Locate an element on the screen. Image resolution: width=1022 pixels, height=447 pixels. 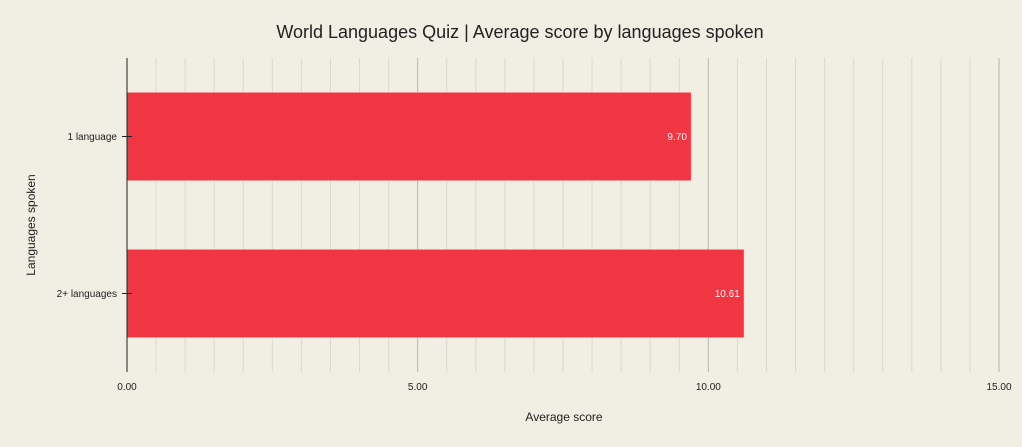
y-tick-label: 2+ languages is located at coordinates (87, 294).